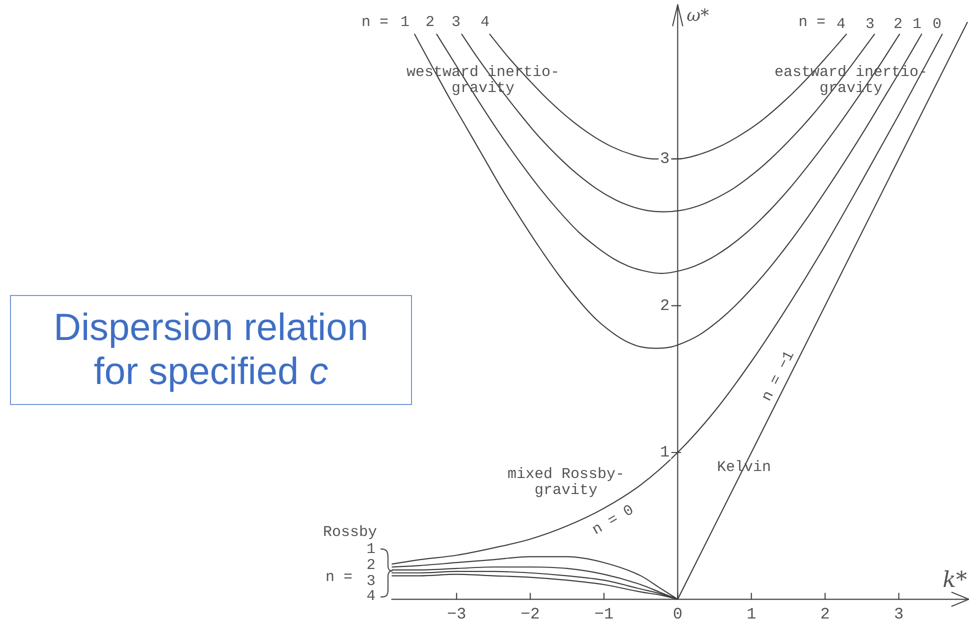 This screenshot has height=625, width=969. Describe the element at coordinates (530, 615) in the screenshot. I see `x-tick-label: −2` at that location.